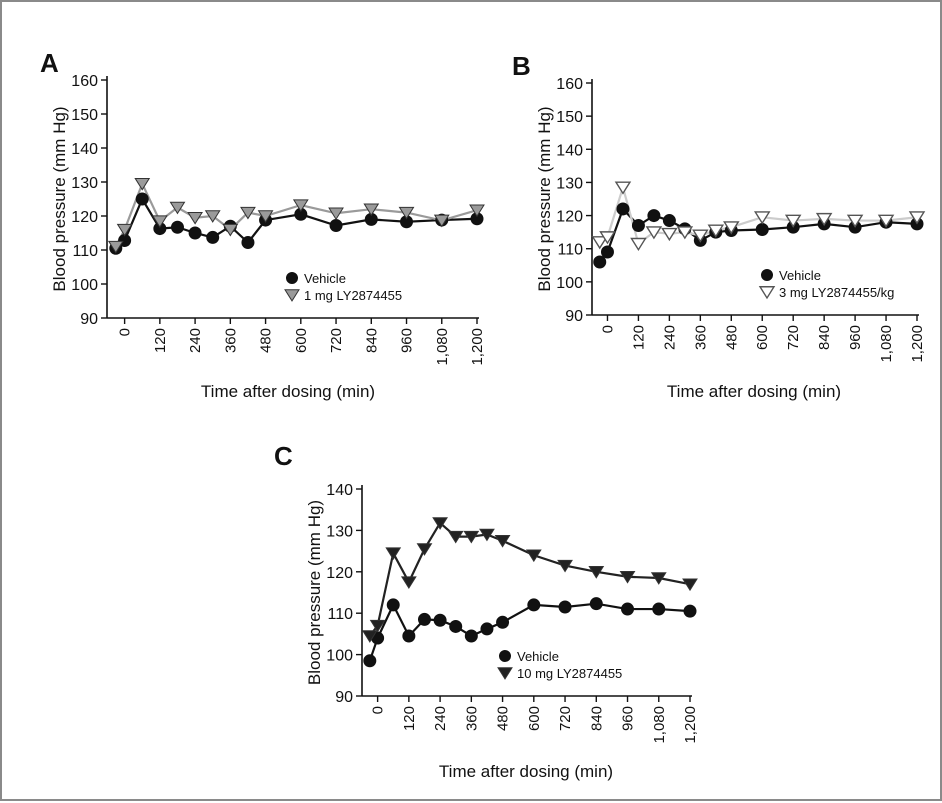 This screenshot has height=803, width=942. I want to click on legend-label: 1 mg LY2874455, so click(353, 295).